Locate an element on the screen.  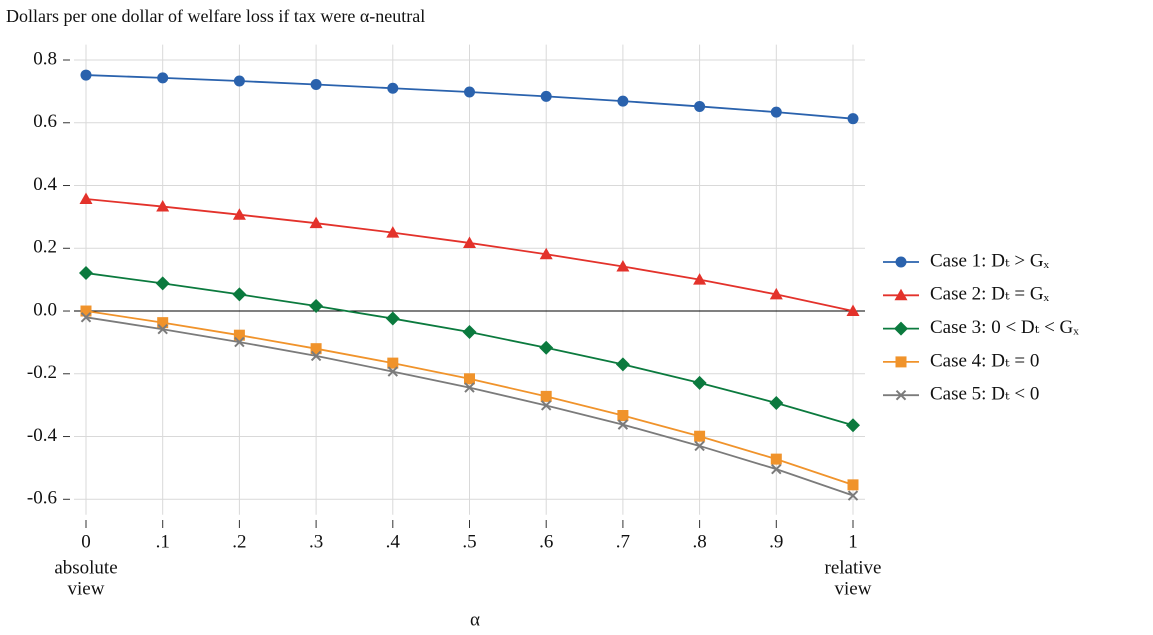
y-tick-label: 0.2 is located at coordinates (45, 247).